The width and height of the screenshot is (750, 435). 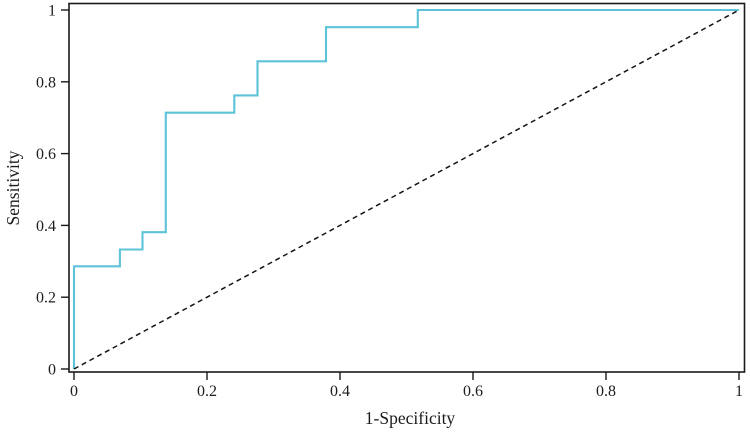 What do you see at coordinates (606, 391) in the screenshot?
I see `x-tick-label: 0.8` at bounding box center [606, 391].